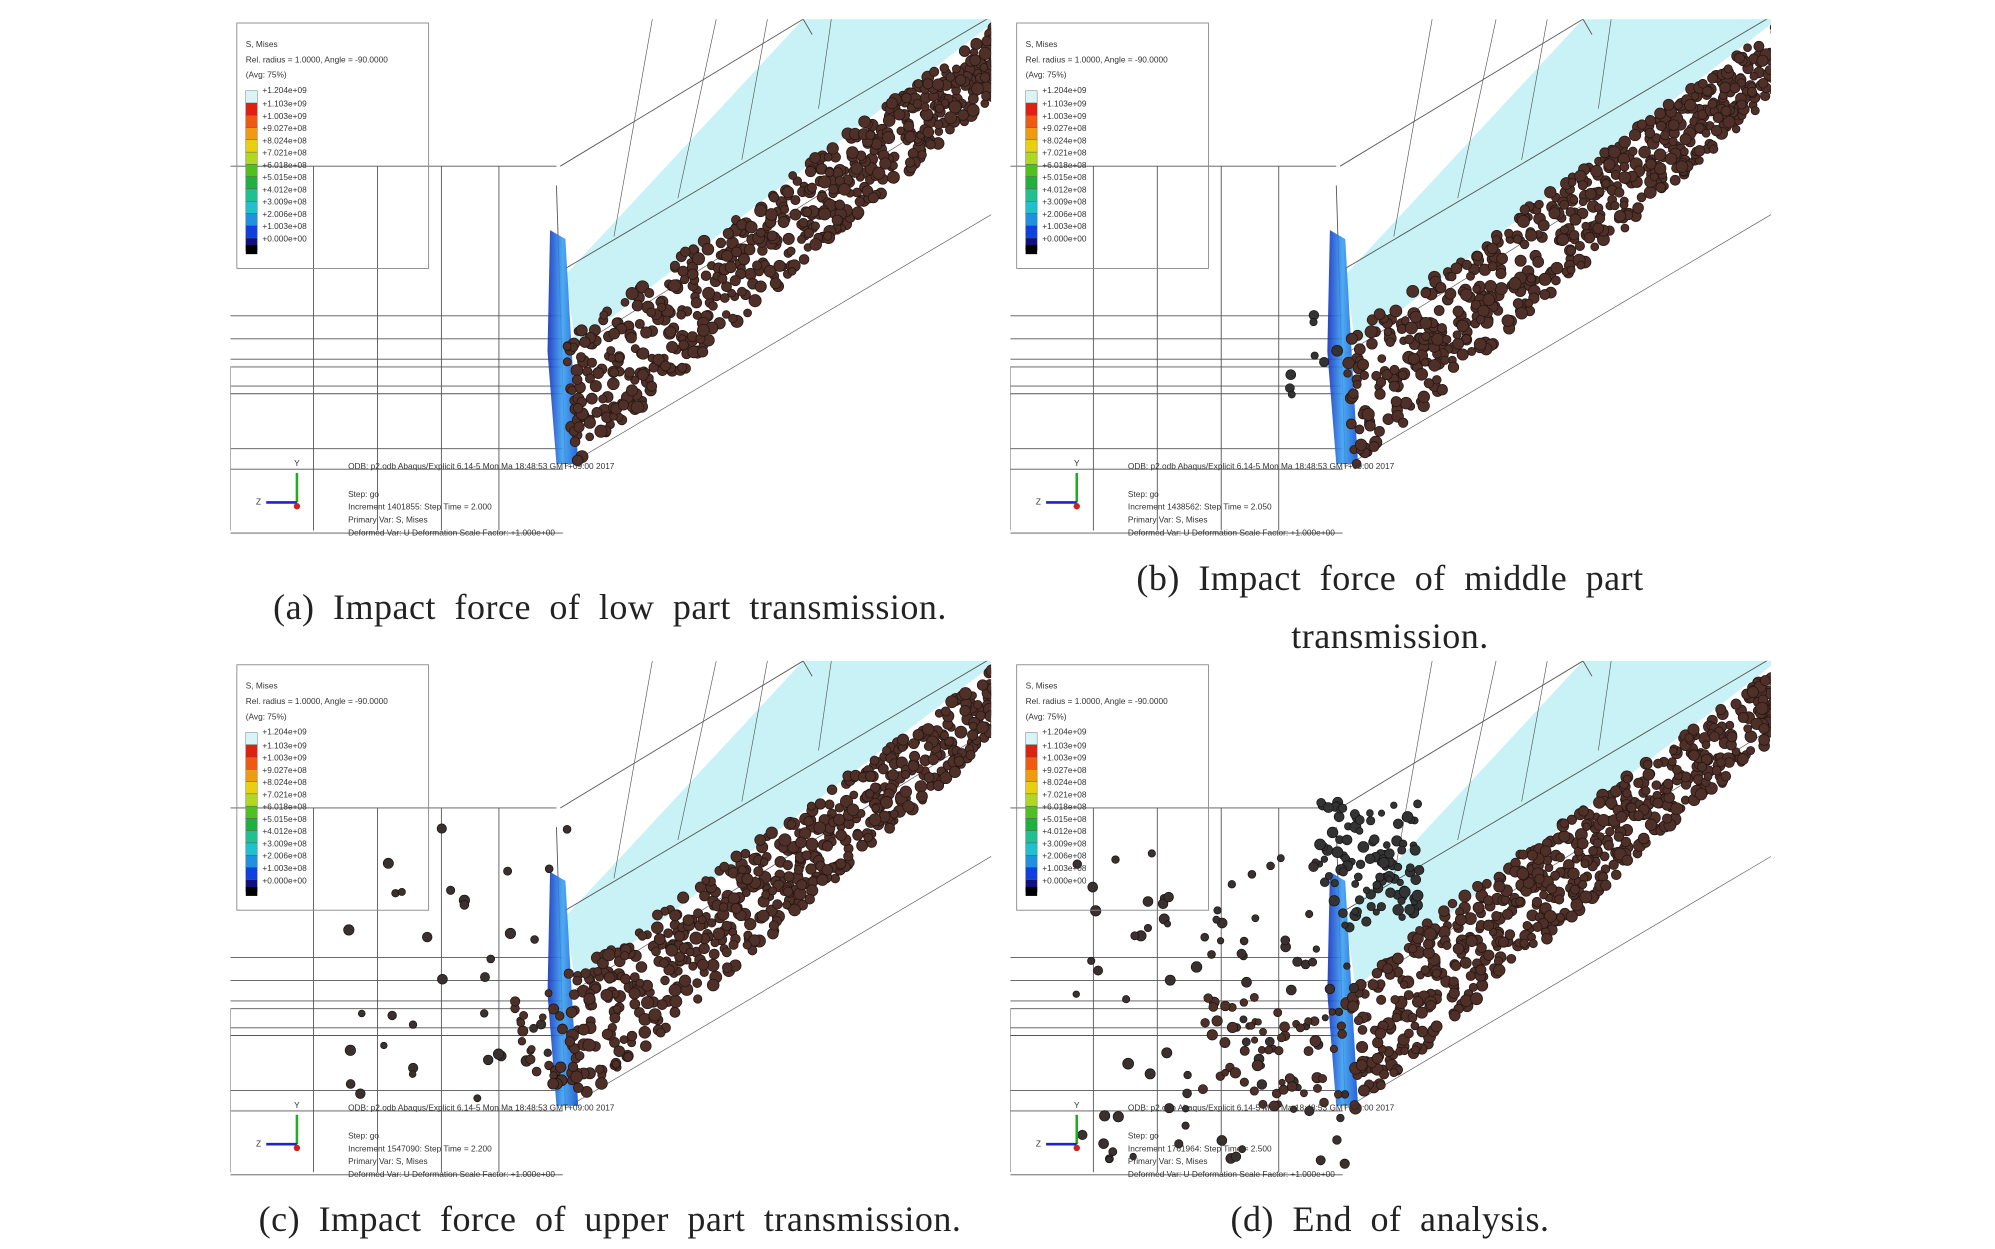 Image resolution: width=1995 pixels, height=1249 pixels. What do you see at coordinates (1064, 128) in the screenshot?
I see `legend-value: +9.027e+08` at bounding box center [1064, 128].